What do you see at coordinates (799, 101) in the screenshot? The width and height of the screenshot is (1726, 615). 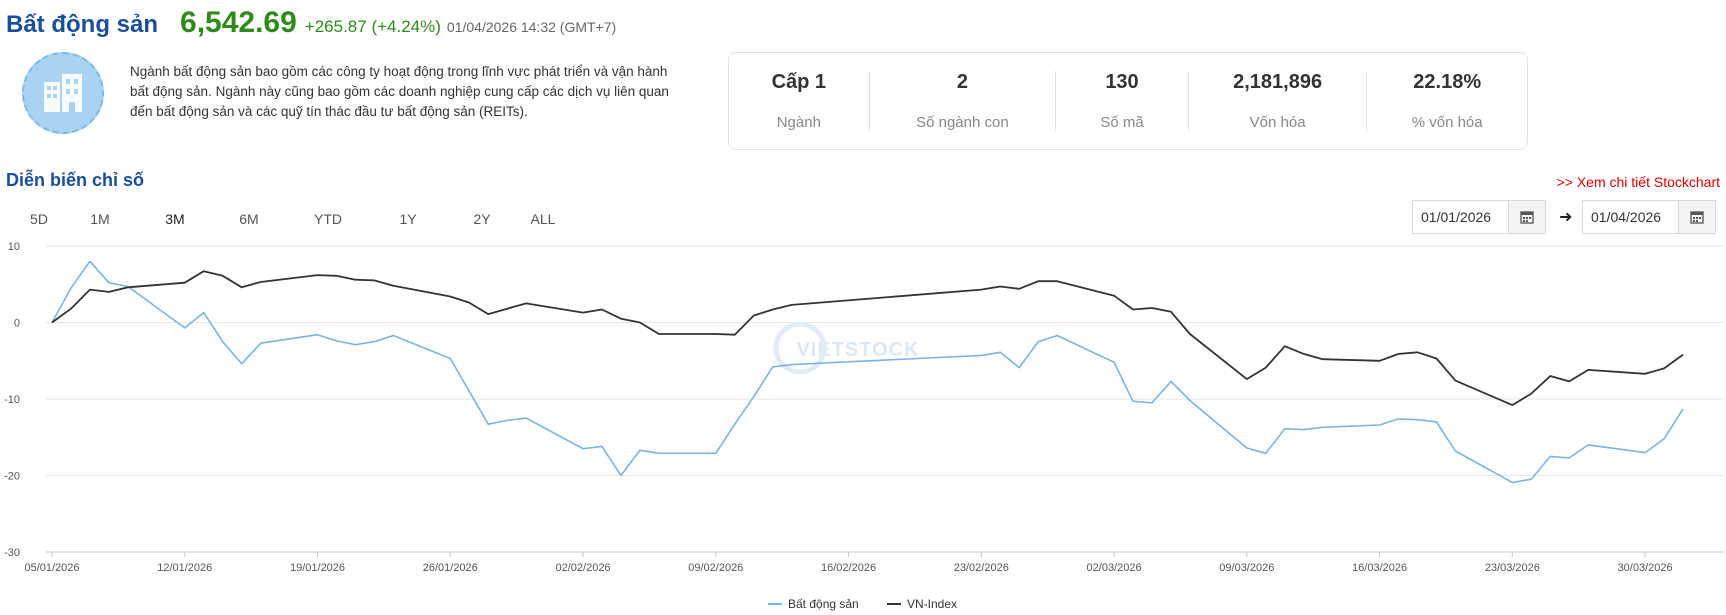 I see `stat-level: Cấp 1 Ngành` at bounding box center [799, 101].